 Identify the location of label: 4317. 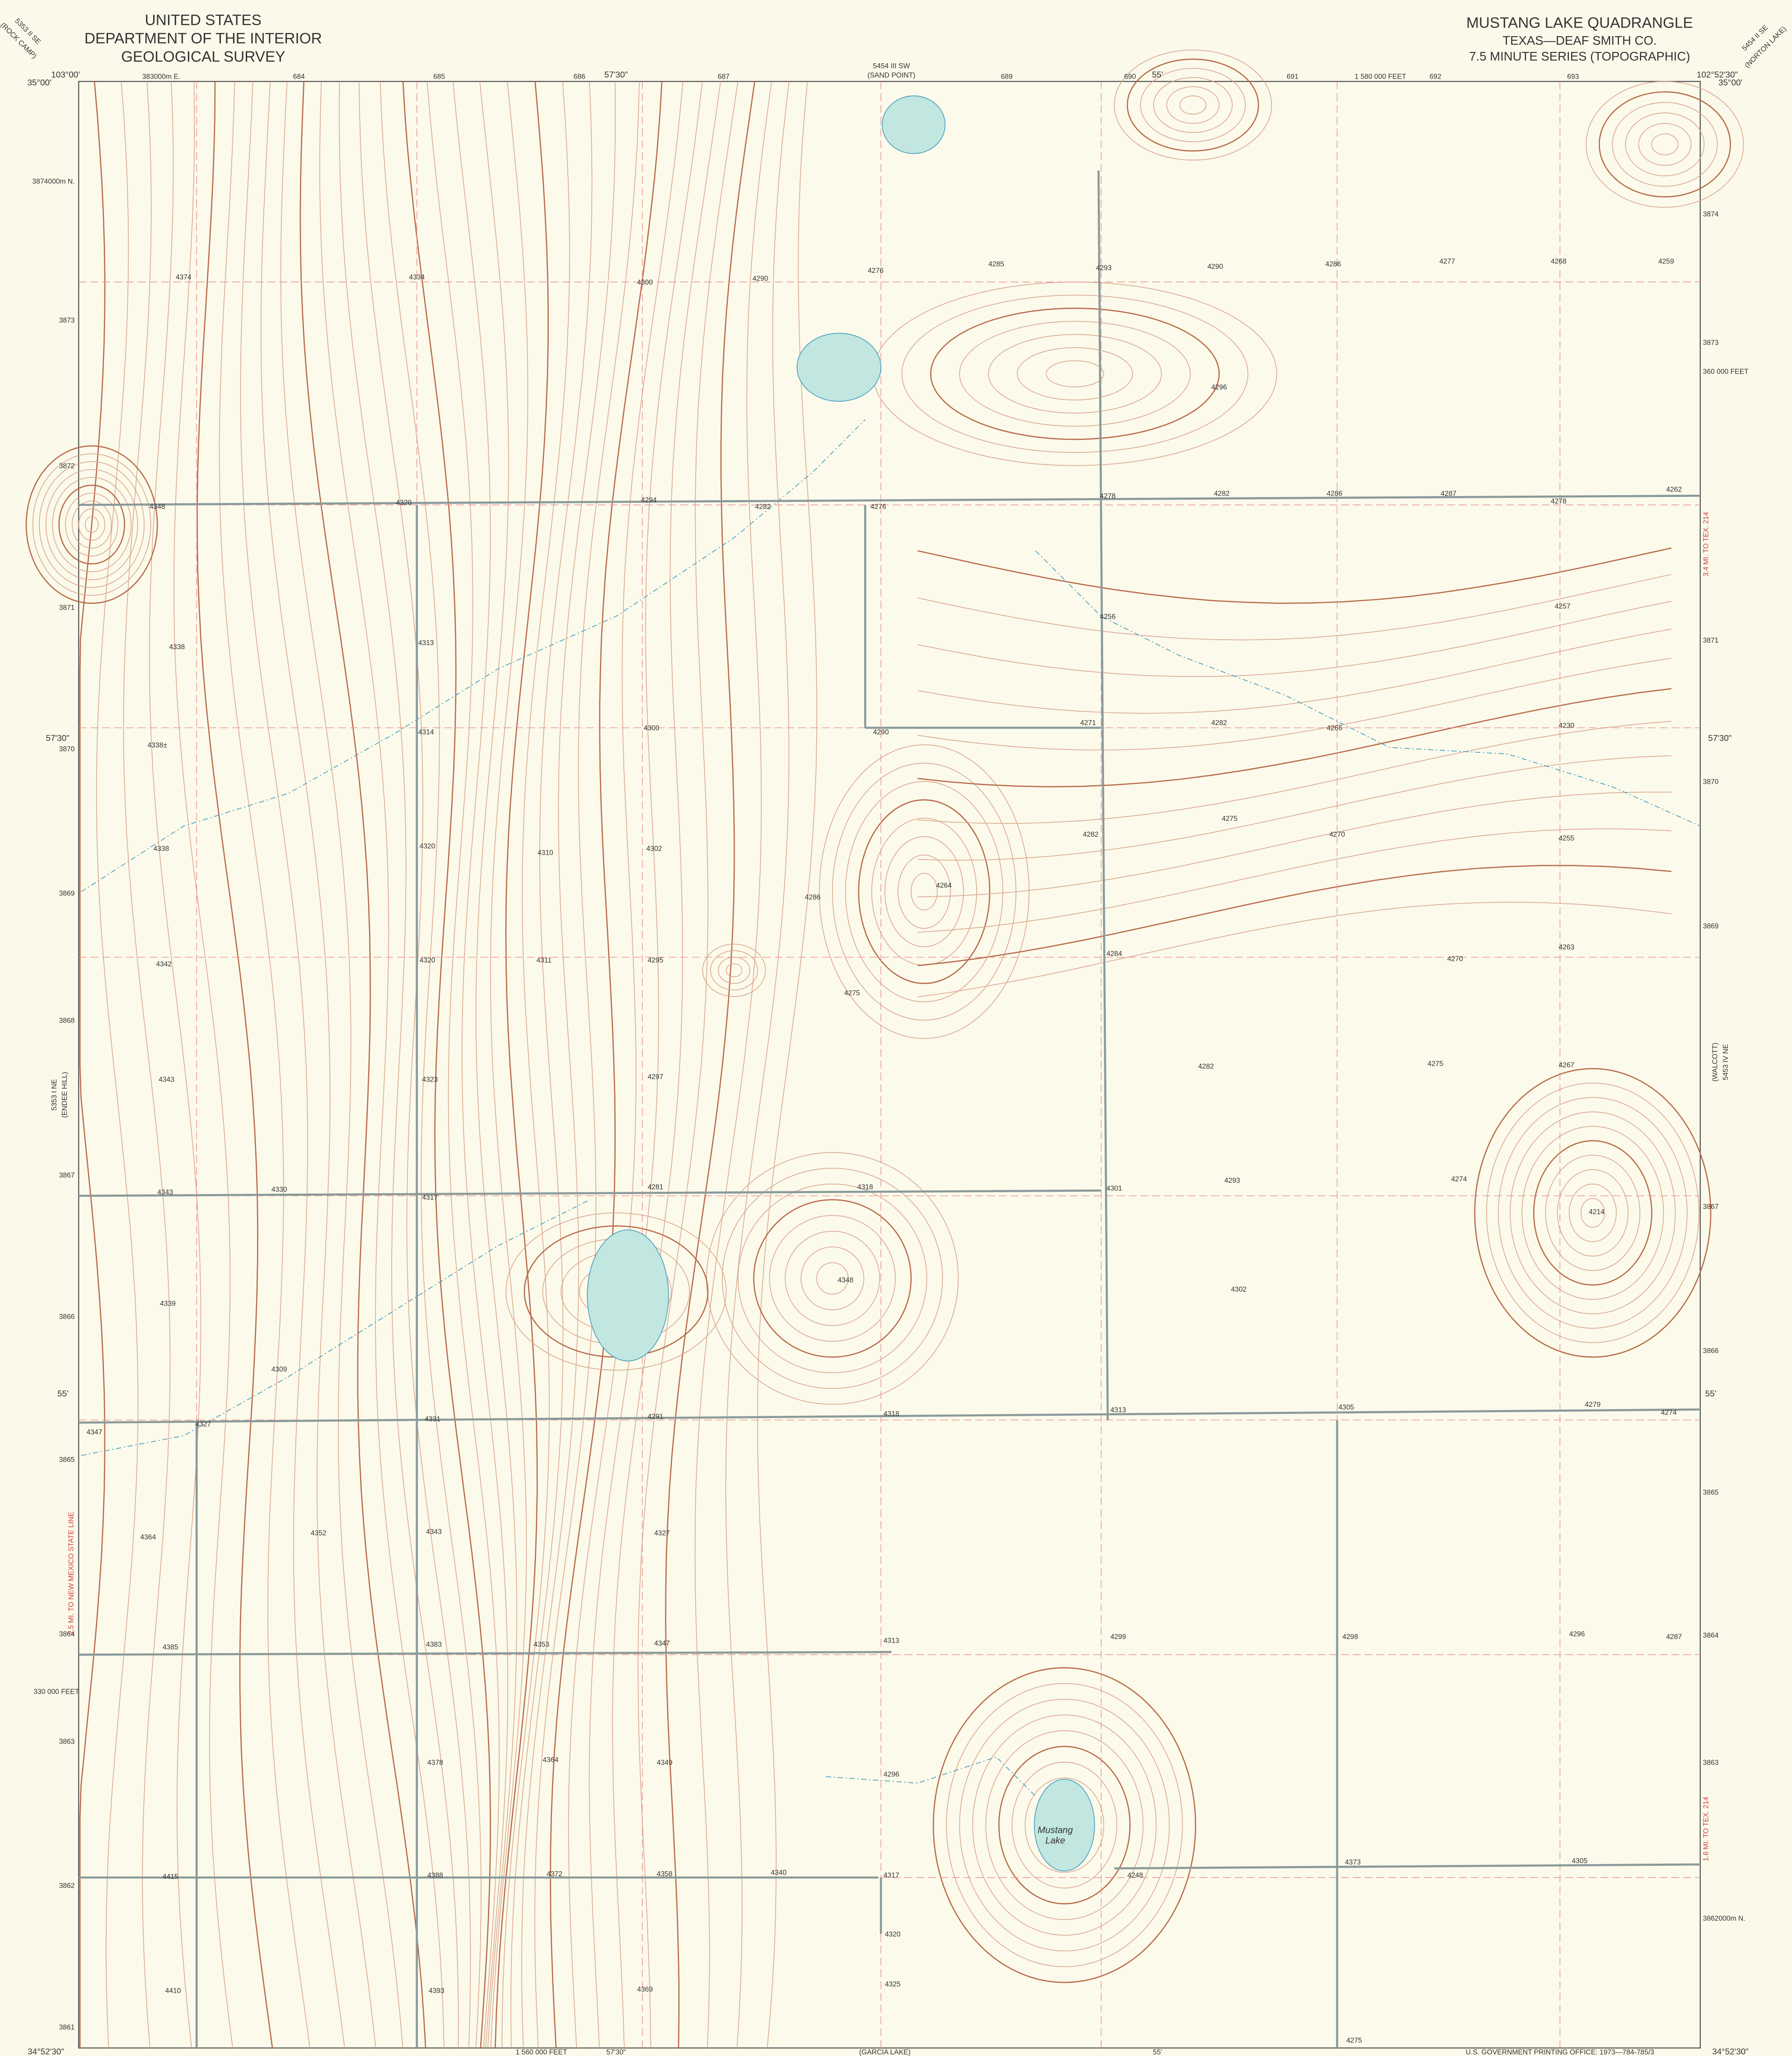
(891, 1876).